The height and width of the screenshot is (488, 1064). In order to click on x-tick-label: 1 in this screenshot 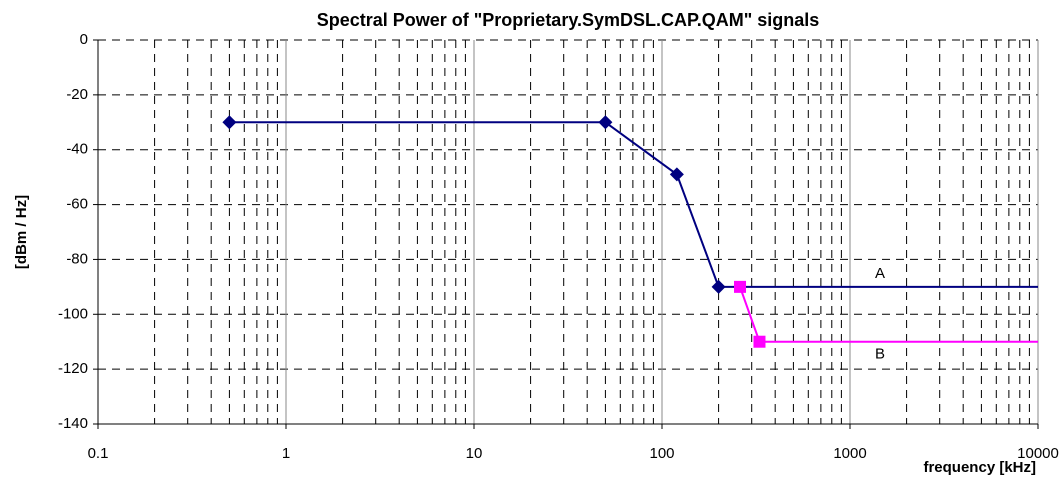, I will do `click(286, 453)`.